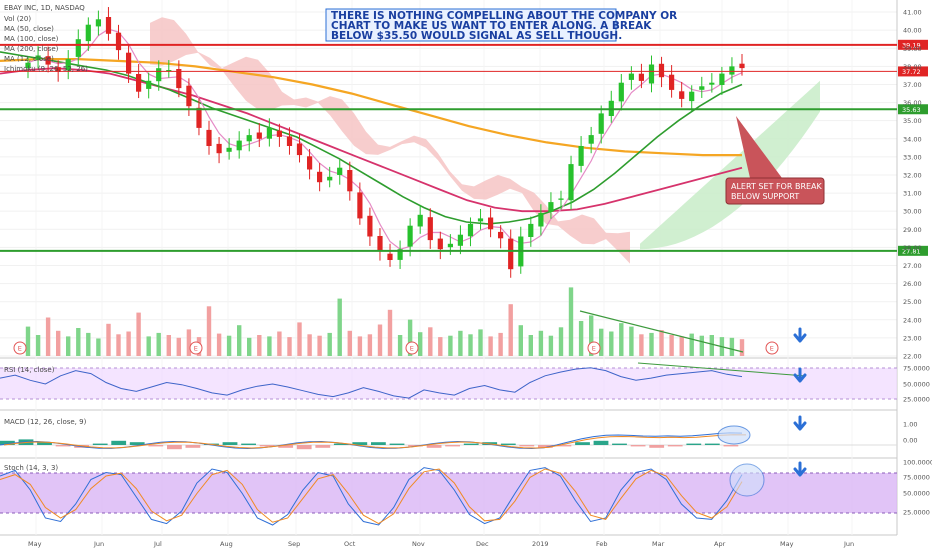  What do you see at coordinates (912, 175) in the screenshot?
I see `price-tick-label: 32.00` at bounding box center [912, 175].